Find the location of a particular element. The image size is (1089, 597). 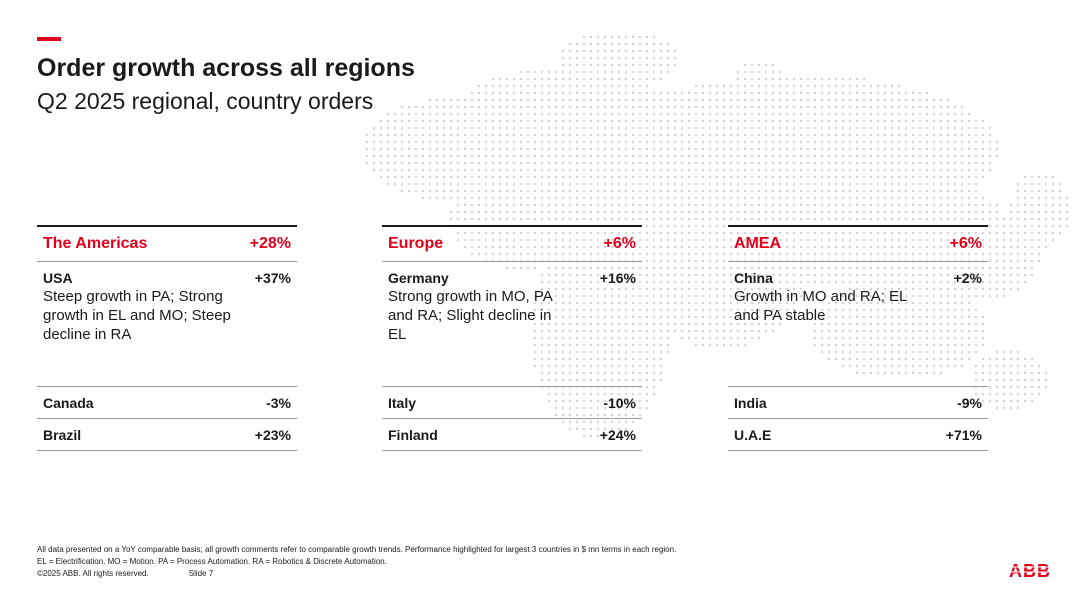

region-name: Europe is located at coordinates (416, 243).